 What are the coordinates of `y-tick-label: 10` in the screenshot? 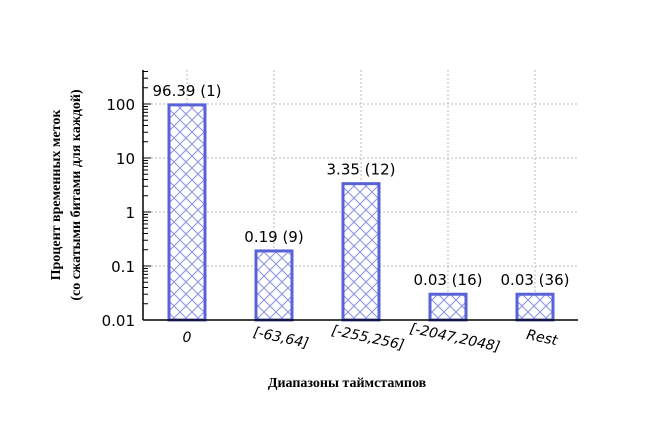 It's located at (125, 159).